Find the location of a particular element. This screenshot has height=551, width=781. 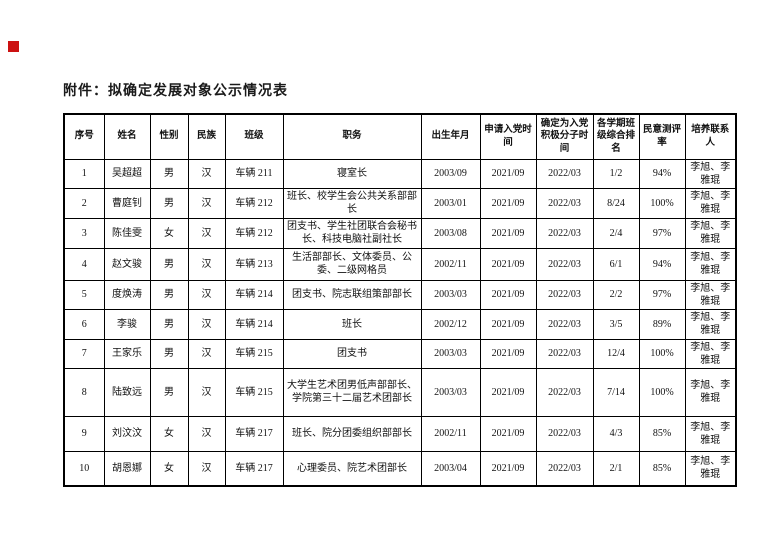

header-cell: 姓名 is located at coordinates (127, 136).